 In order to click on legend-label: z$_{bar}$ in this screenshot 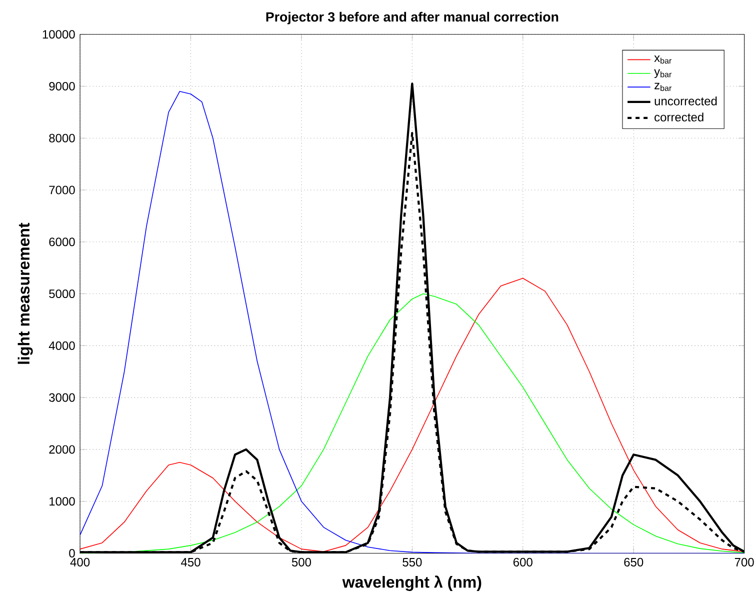, I will do `click(663, 86)`.